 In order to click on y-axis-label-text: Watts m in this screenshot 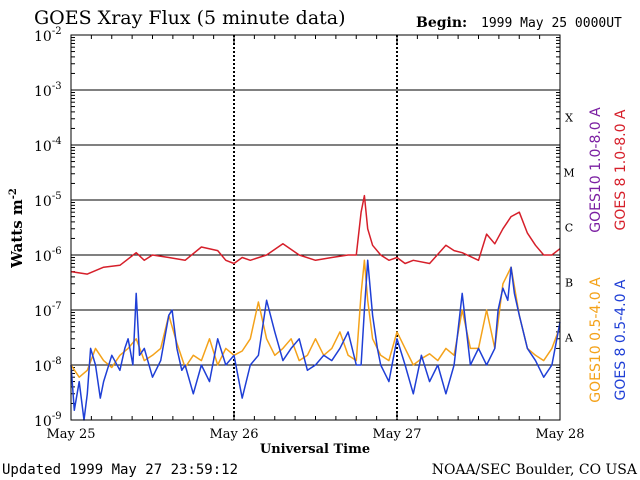, I will do `click(17, 234)`.